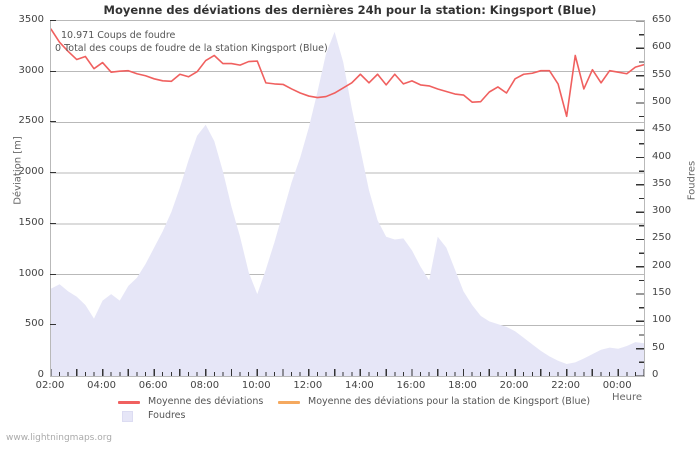  I want to click on legend-swatch-area-lavender, so click(127, 416).